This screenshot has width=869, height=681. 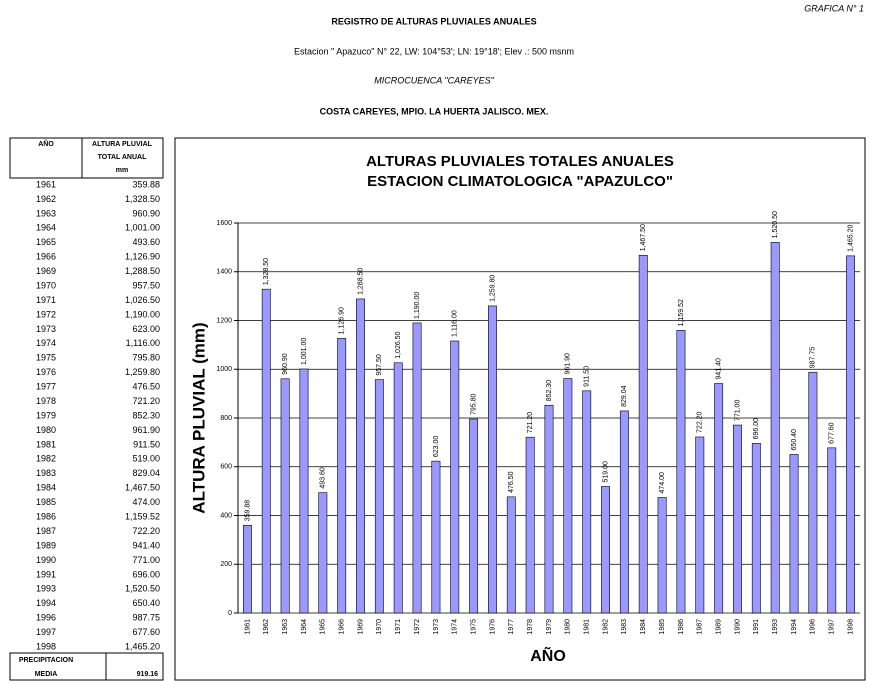 What do you see at coordinates (46, 228) in the screenshot?
I see `table-year: 1964` at bounding box center [46, 228].